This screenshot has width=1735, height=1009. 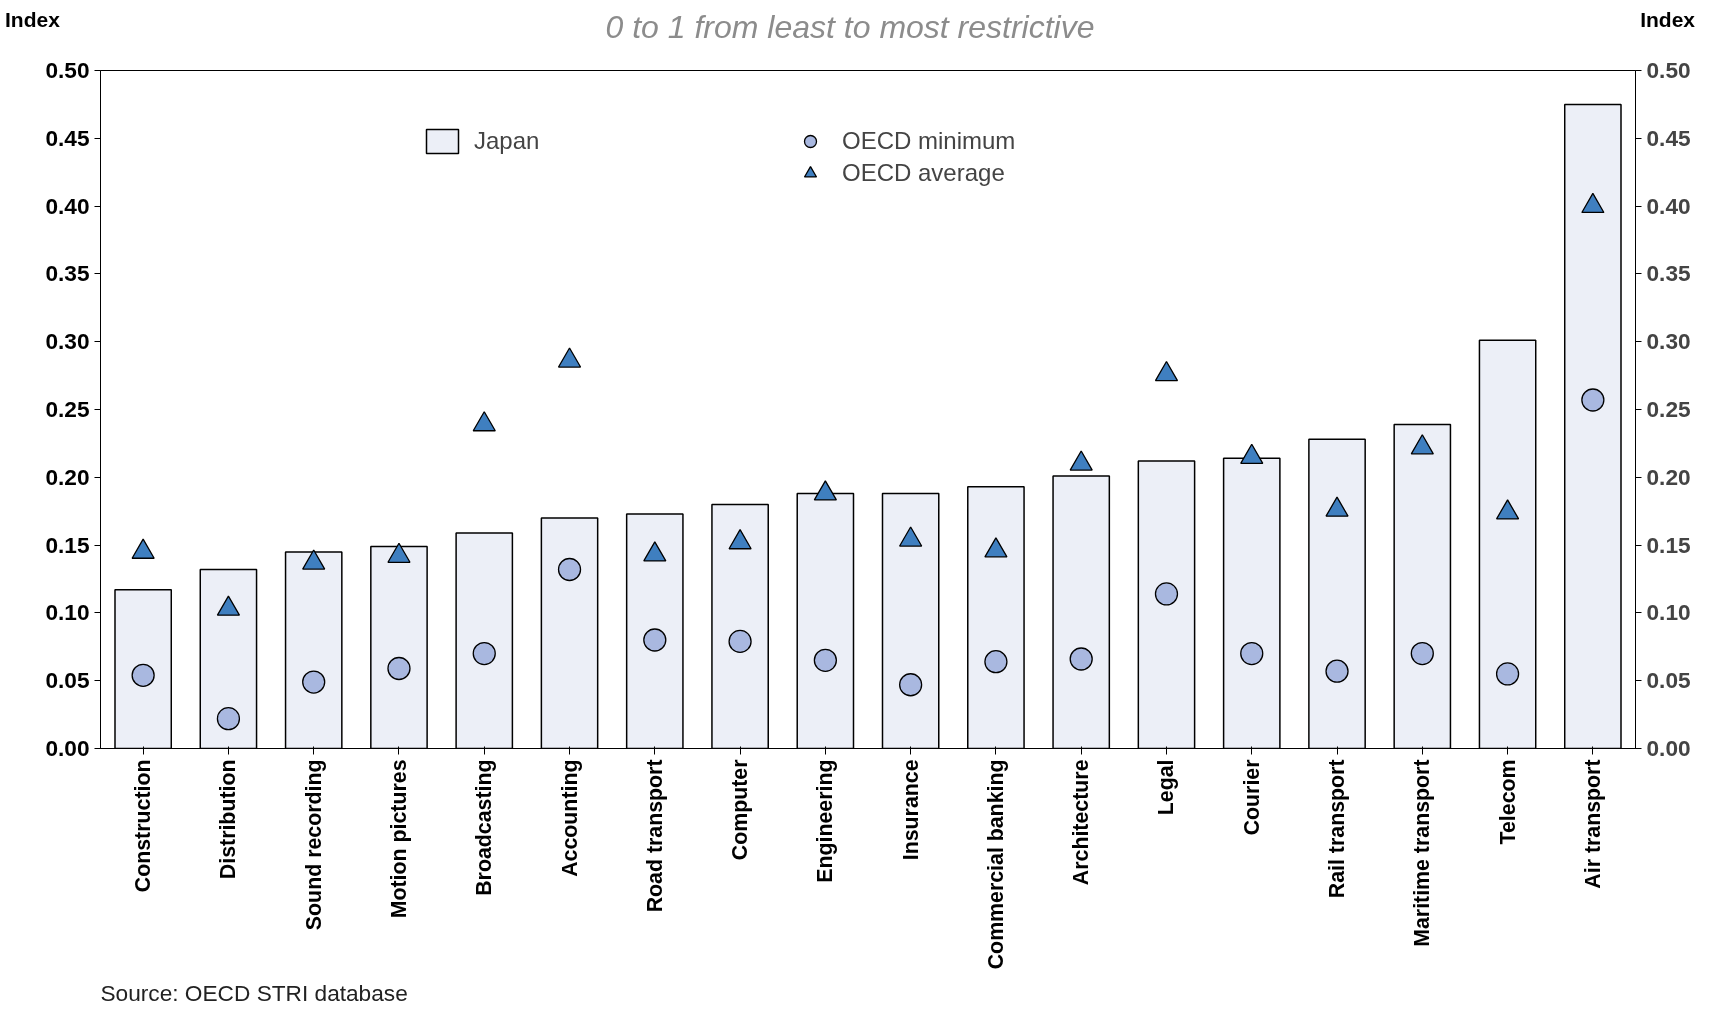 I want to click on y-tick-label: 0.15, so click(x=67, y=544).